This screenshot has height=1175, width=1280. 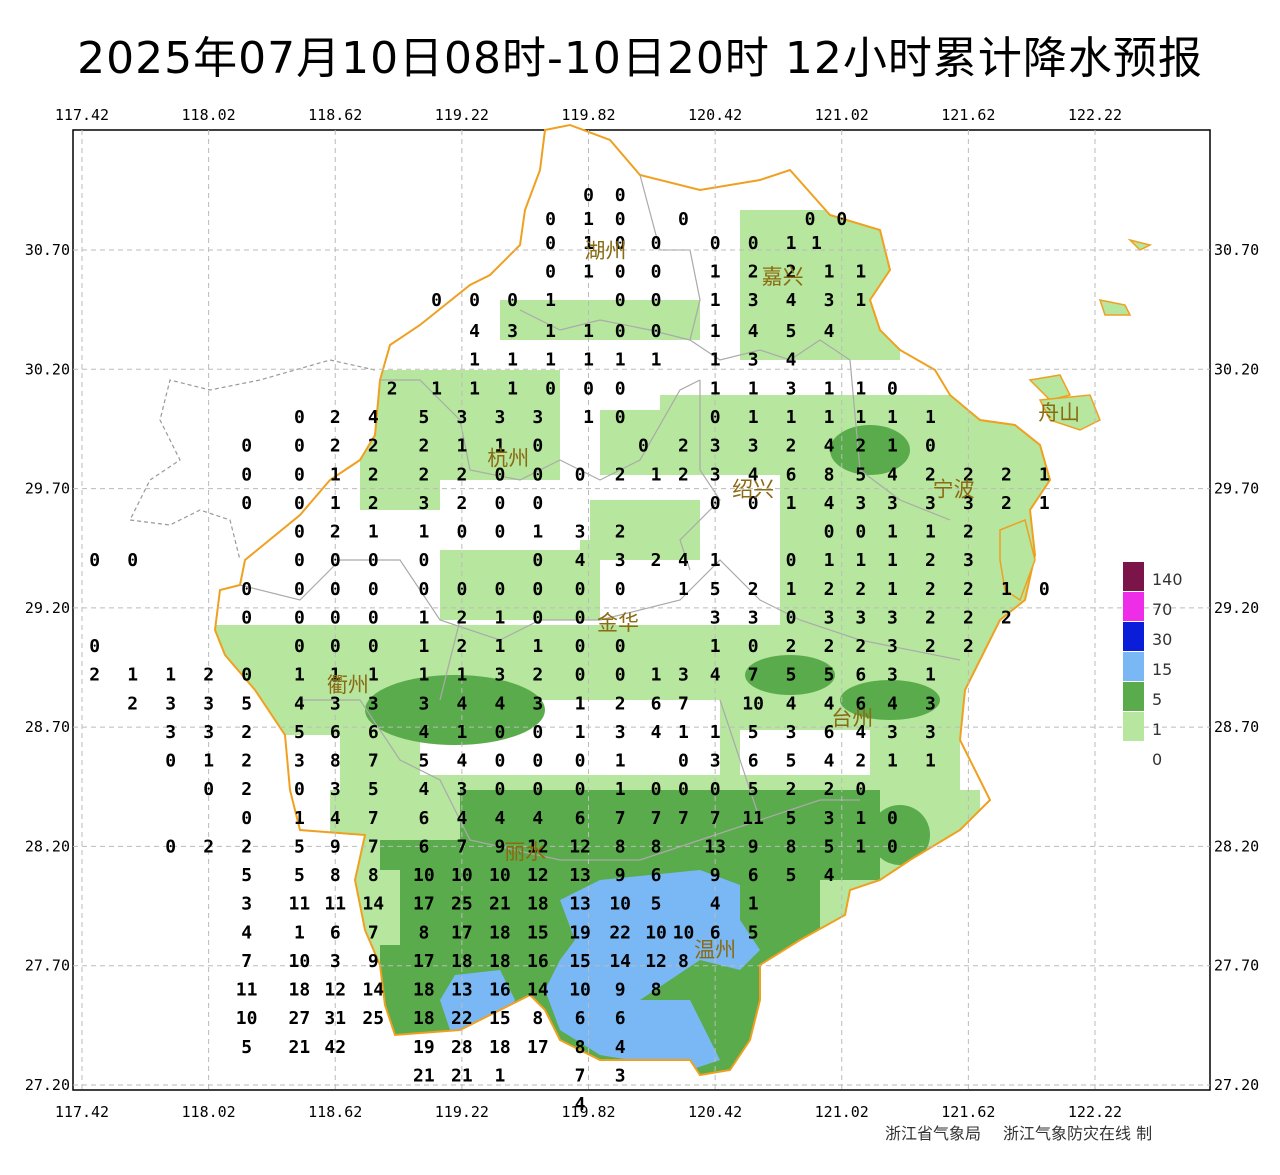 What do you see at coordinates (209, 1112) in the screenshot?
I see `x-tick-label: 118.02` at bounding box center [209, 1112].